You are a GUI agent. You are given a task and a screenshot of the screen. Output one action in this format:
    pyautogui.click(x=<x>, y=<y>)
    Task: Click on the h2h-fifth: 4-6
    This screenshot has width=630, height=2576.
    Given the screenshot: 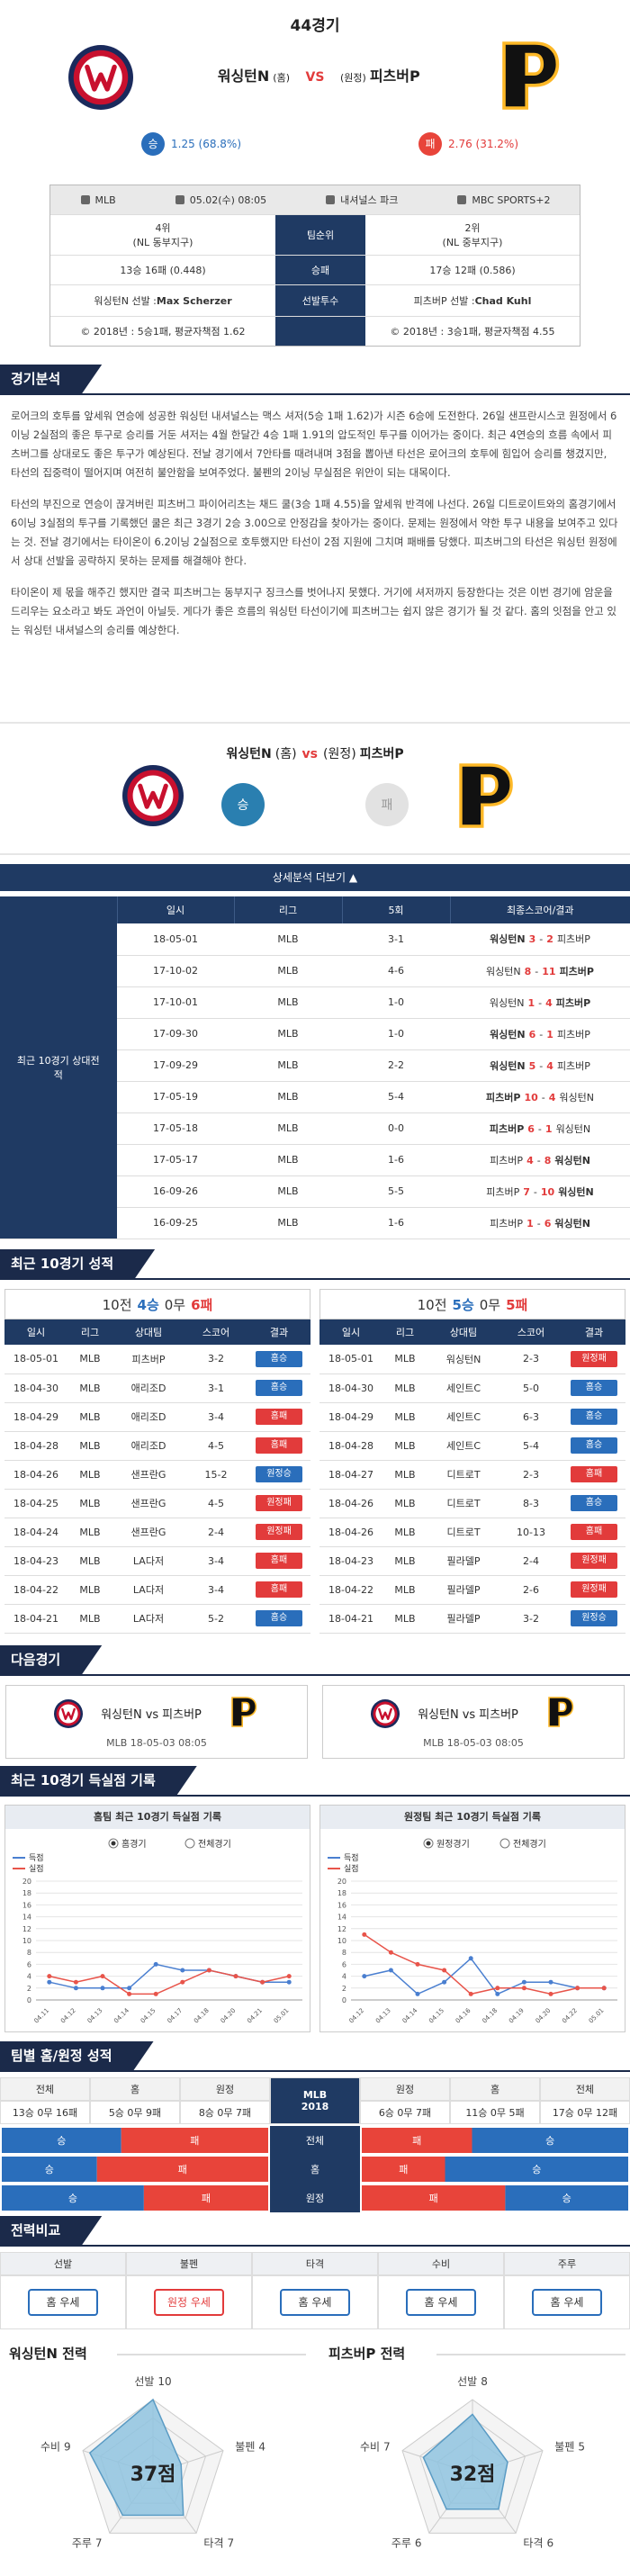 What is the action you would take?
    pyautogui.click(x=396, y=971)
    